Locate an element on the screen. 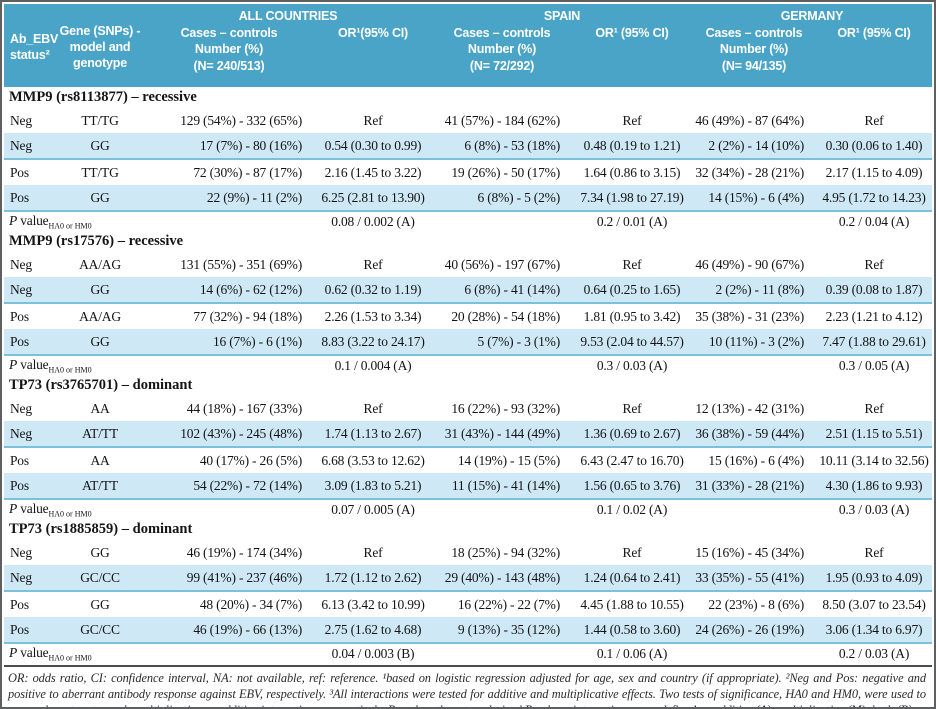 The height and width of the screenshot is (709, 936). all-or-cell: 8.83 (3.22 to 24.17) is located at coordinates (373, 342).